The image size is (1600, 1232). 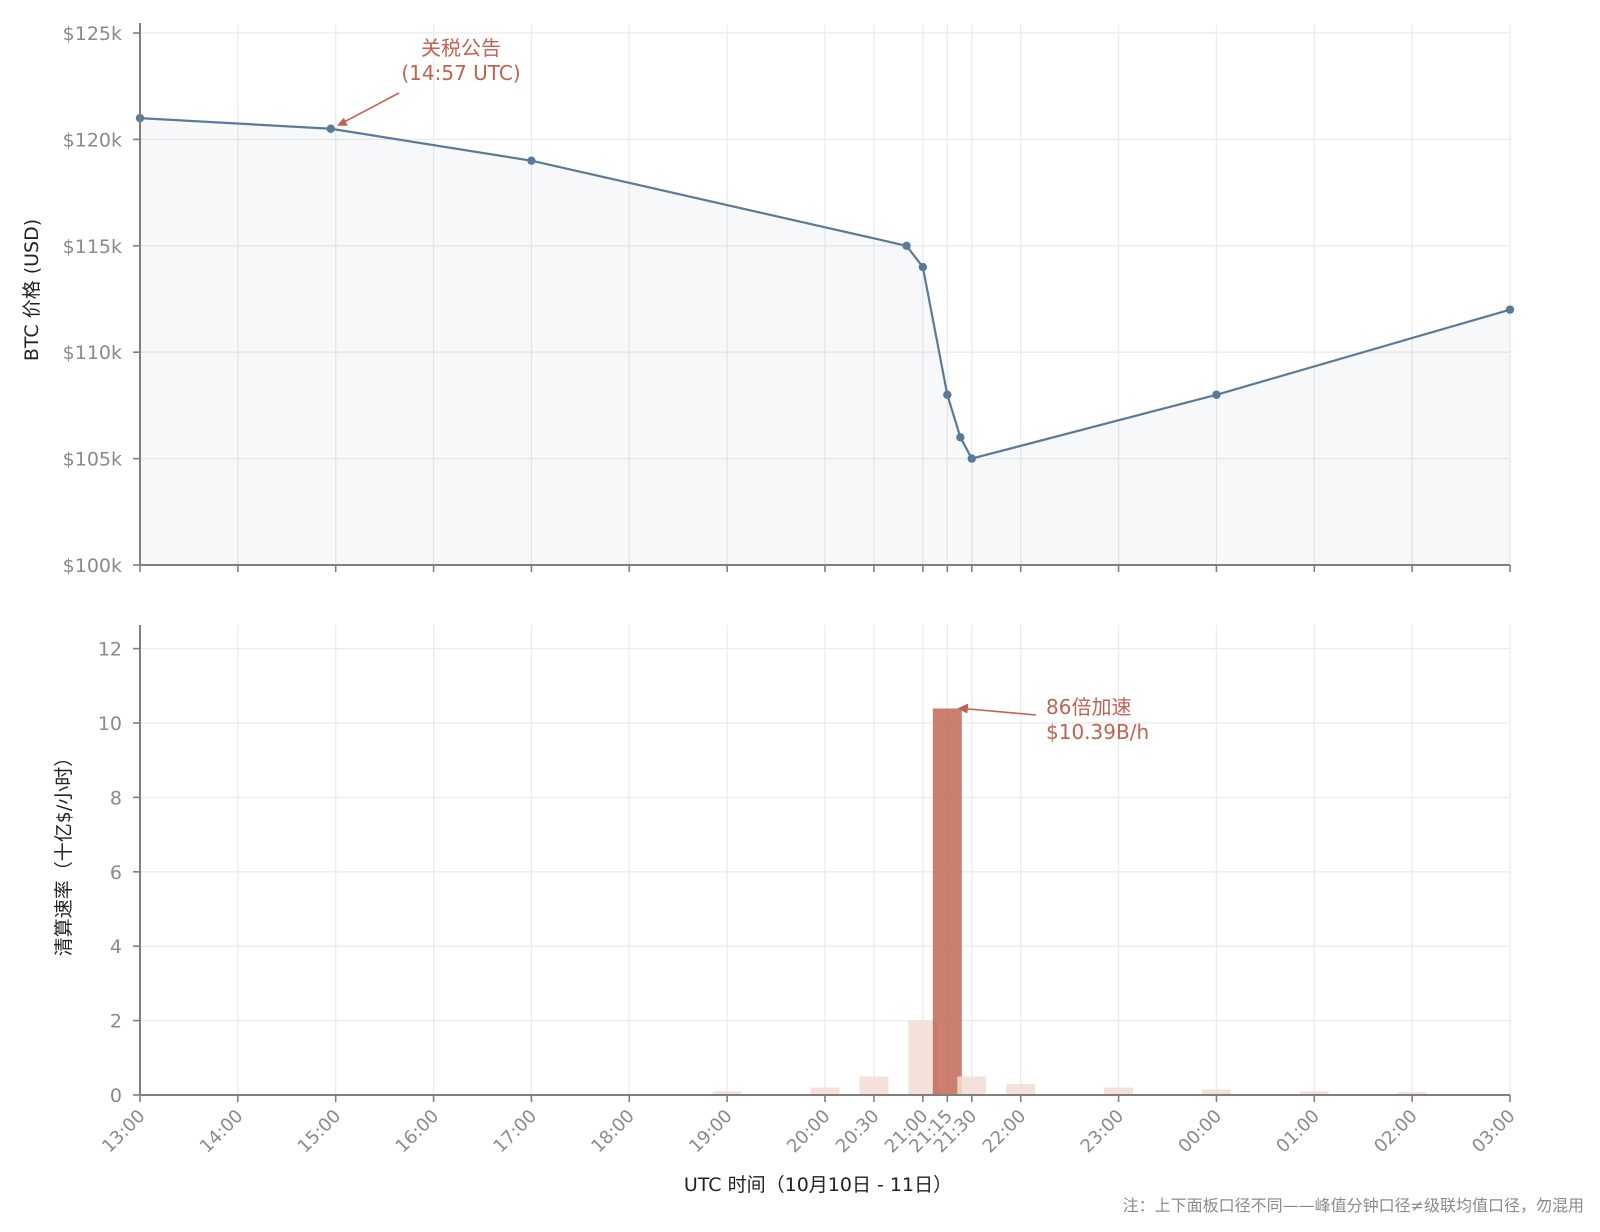 What do you see at coordinates (515, 1132) in the screenshot?
I see `x-tick-label: 17:00` at bounding box center [515, 1132].